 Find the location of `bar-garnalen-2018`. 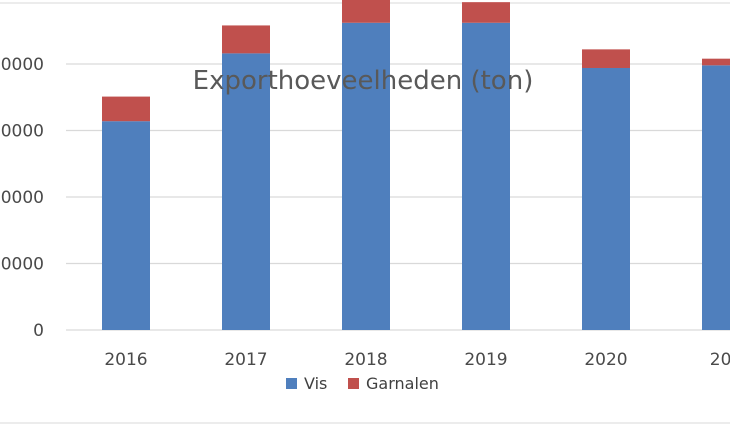

bar-garnalen-2018 is located at coordinates (366, 11).